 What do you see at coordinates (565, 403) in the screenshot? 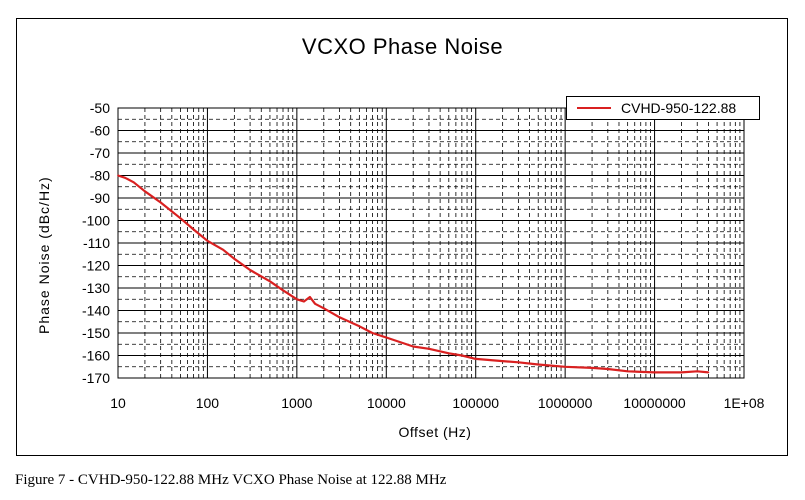
I see `x-tick-label: 1000000` at bounding box center [565, 403].